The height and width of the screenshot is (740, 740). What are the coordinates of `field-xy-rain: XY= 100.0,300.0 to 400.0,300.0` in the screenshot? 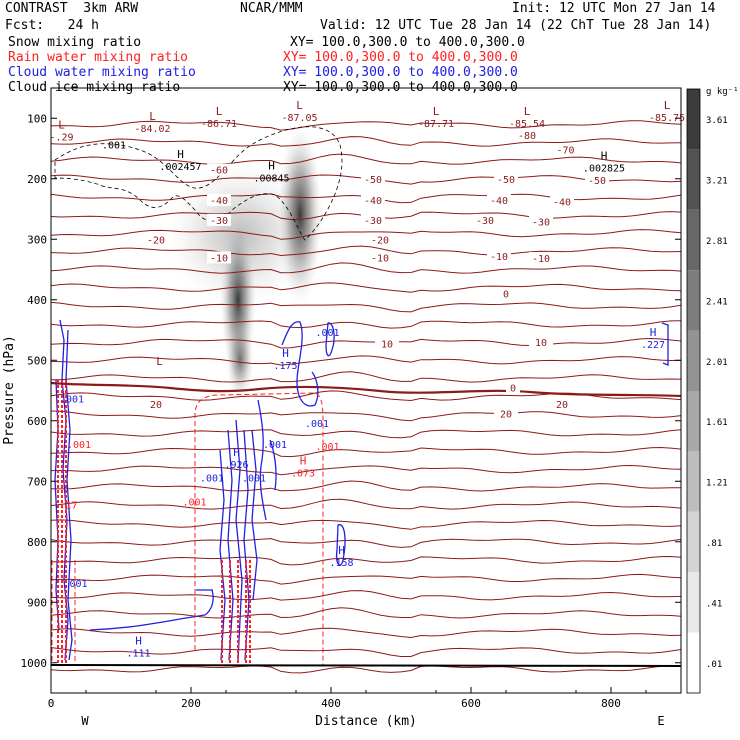 It's located at (400, 57).